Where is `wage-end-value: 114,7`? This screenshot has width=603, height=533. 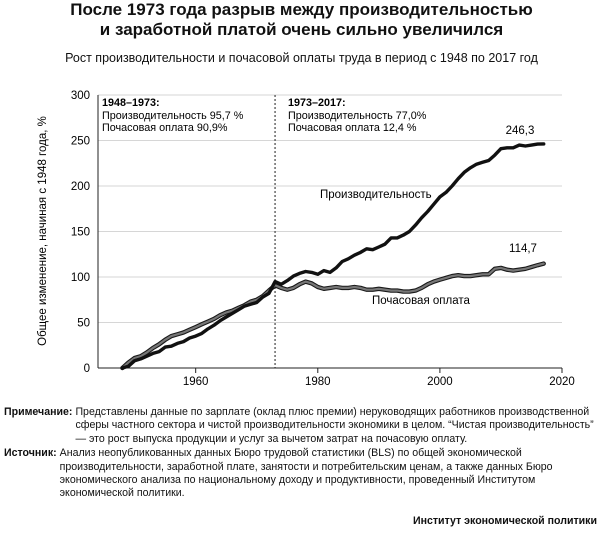 wage-end-value: 114,7 is located at coordinates (523, 249).